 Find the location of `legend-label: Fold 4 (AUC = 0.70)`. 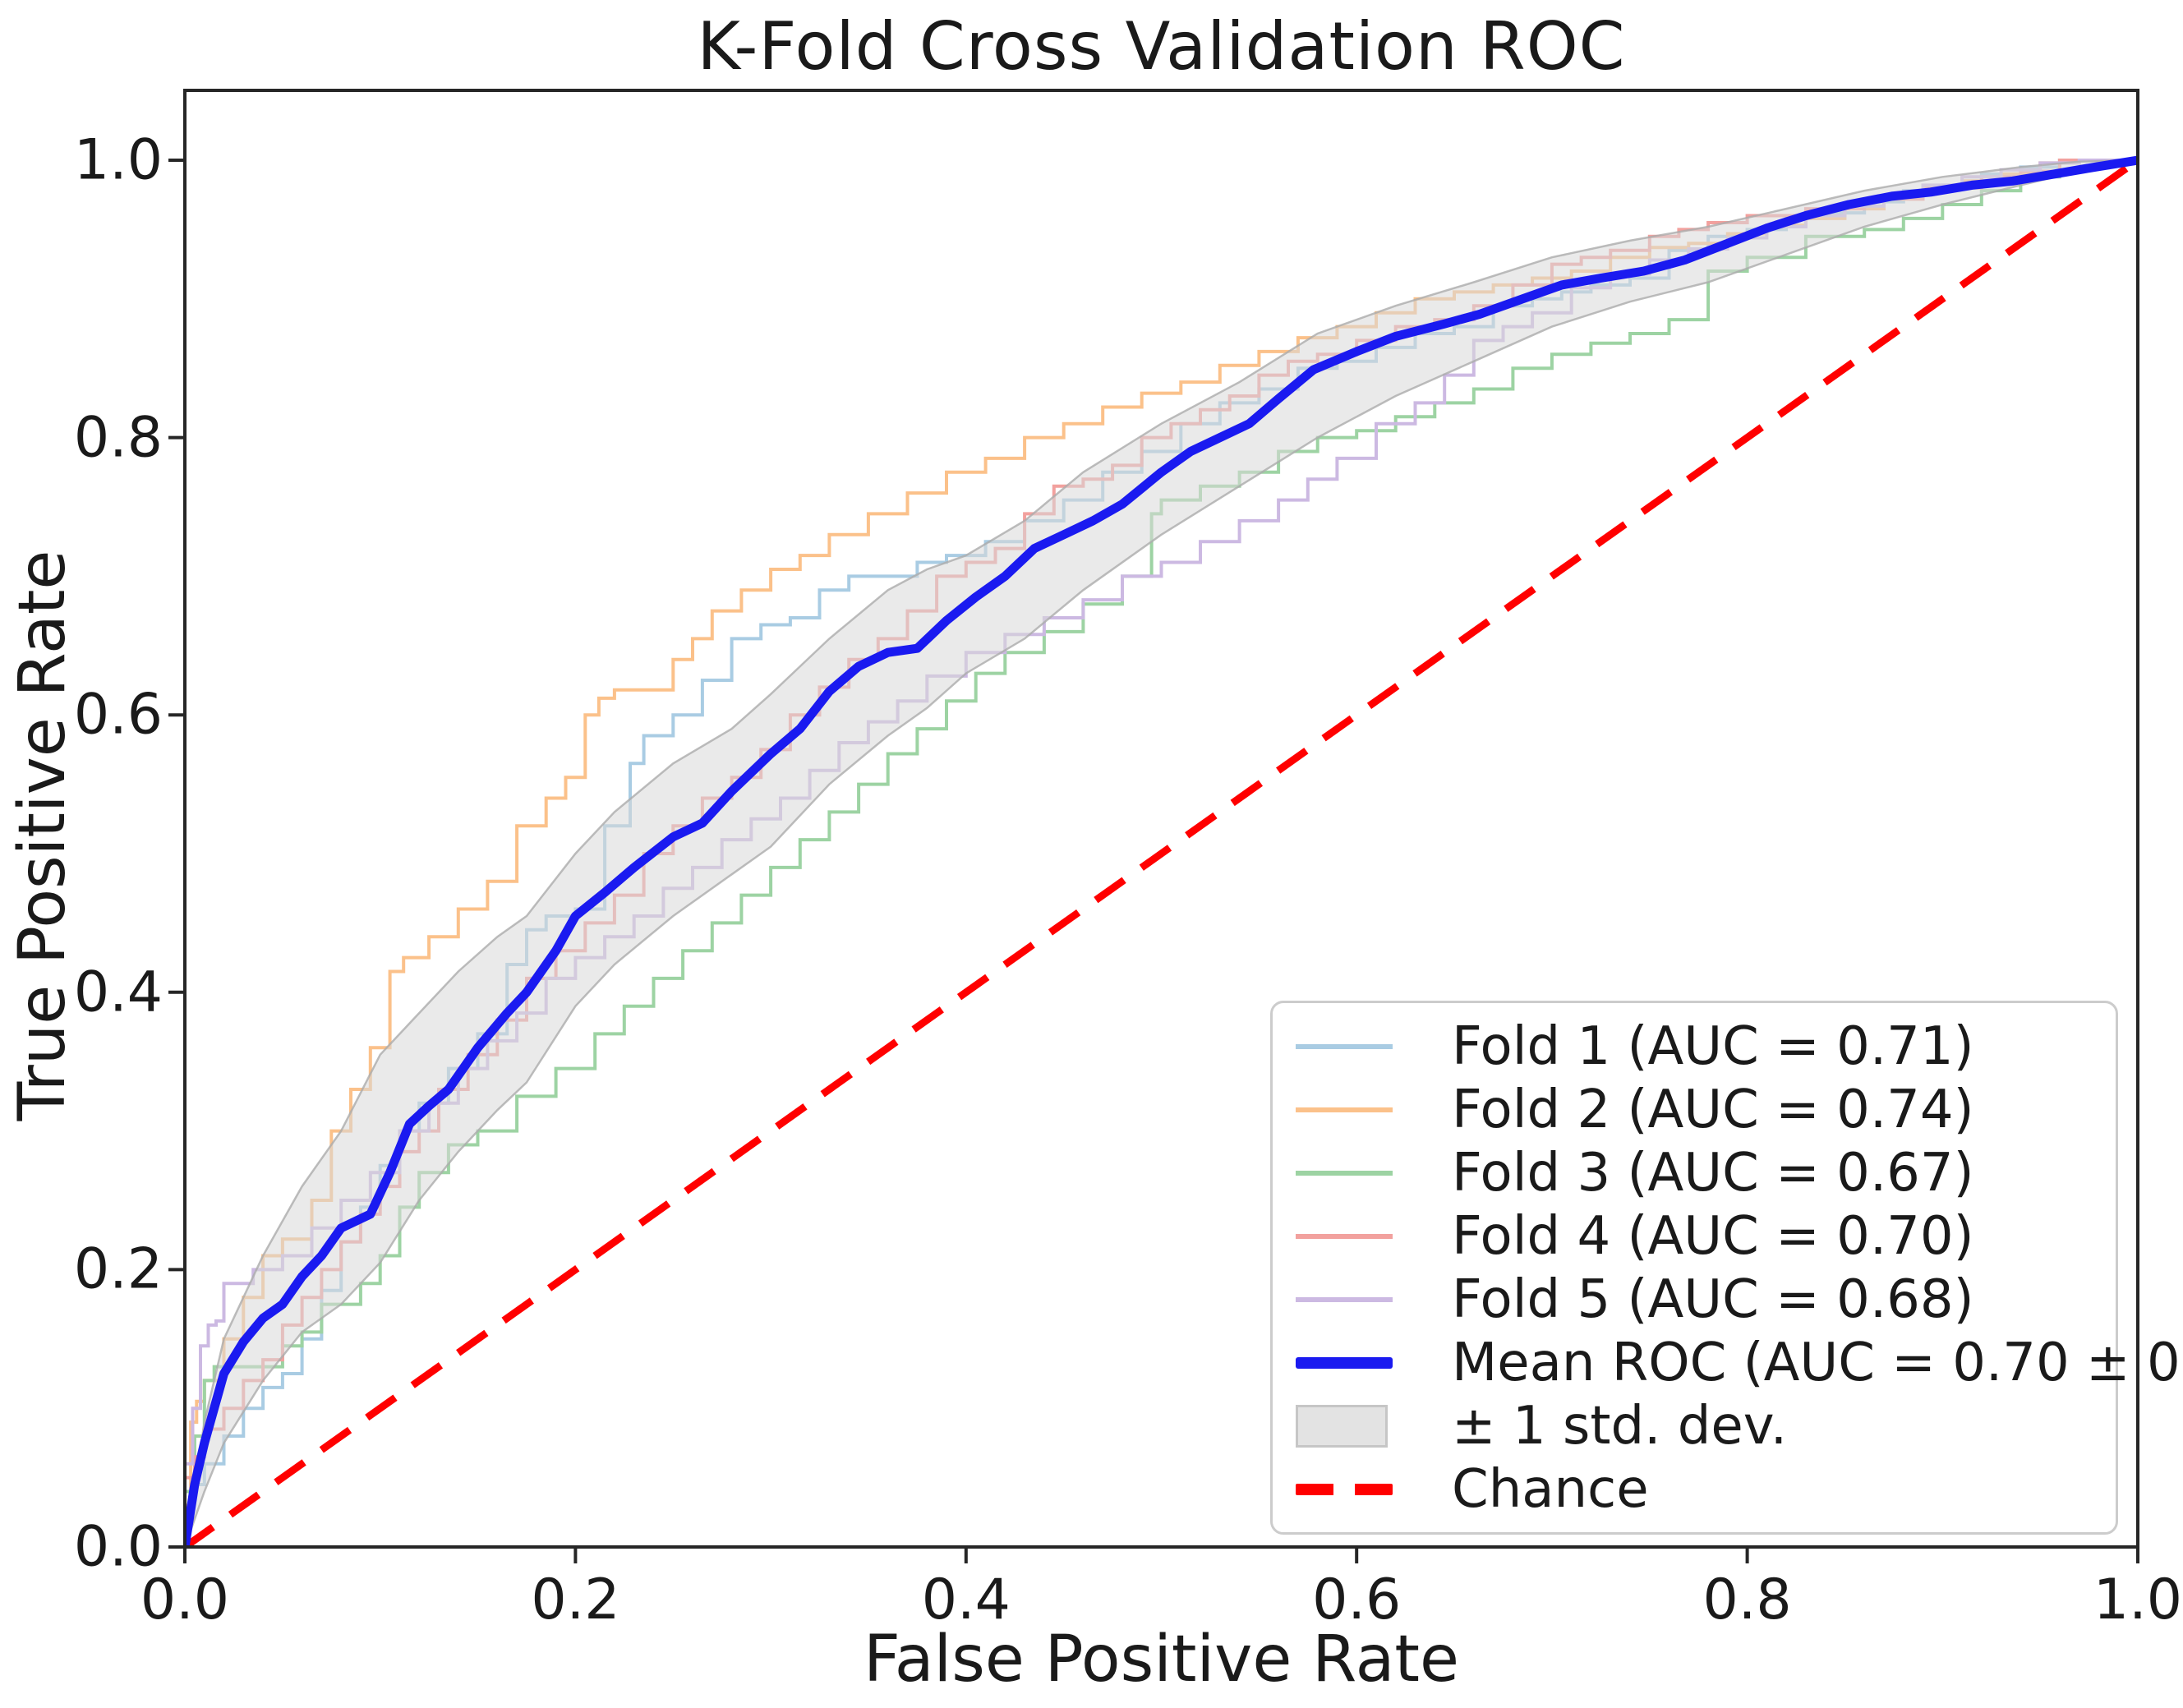

legend-label: Fold 4 (AUC = 0.70) is located at coordinates (1713, 1236).